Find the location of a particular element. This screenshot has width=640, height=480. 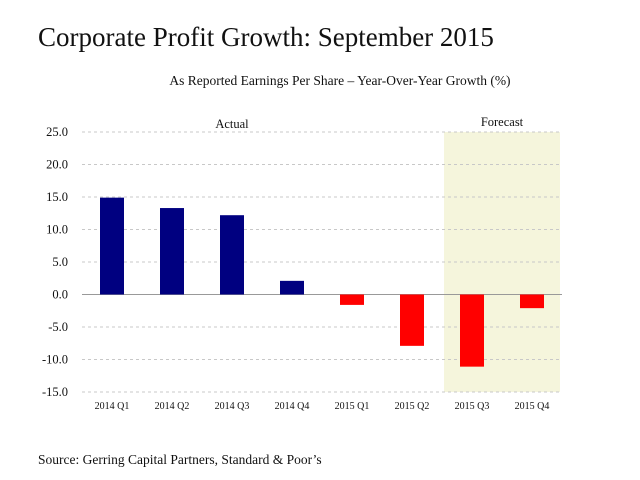

bar-2014-q1 is located at coordinates (112, 246).